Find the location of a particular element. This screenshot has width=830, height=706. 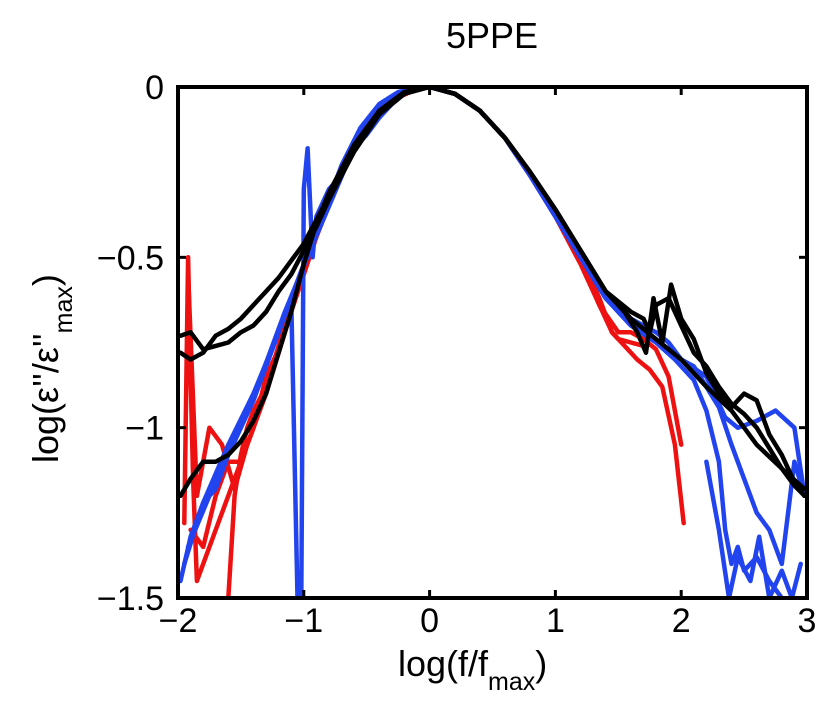

y-tick-label: −1 is located at coordinates (144, 429).